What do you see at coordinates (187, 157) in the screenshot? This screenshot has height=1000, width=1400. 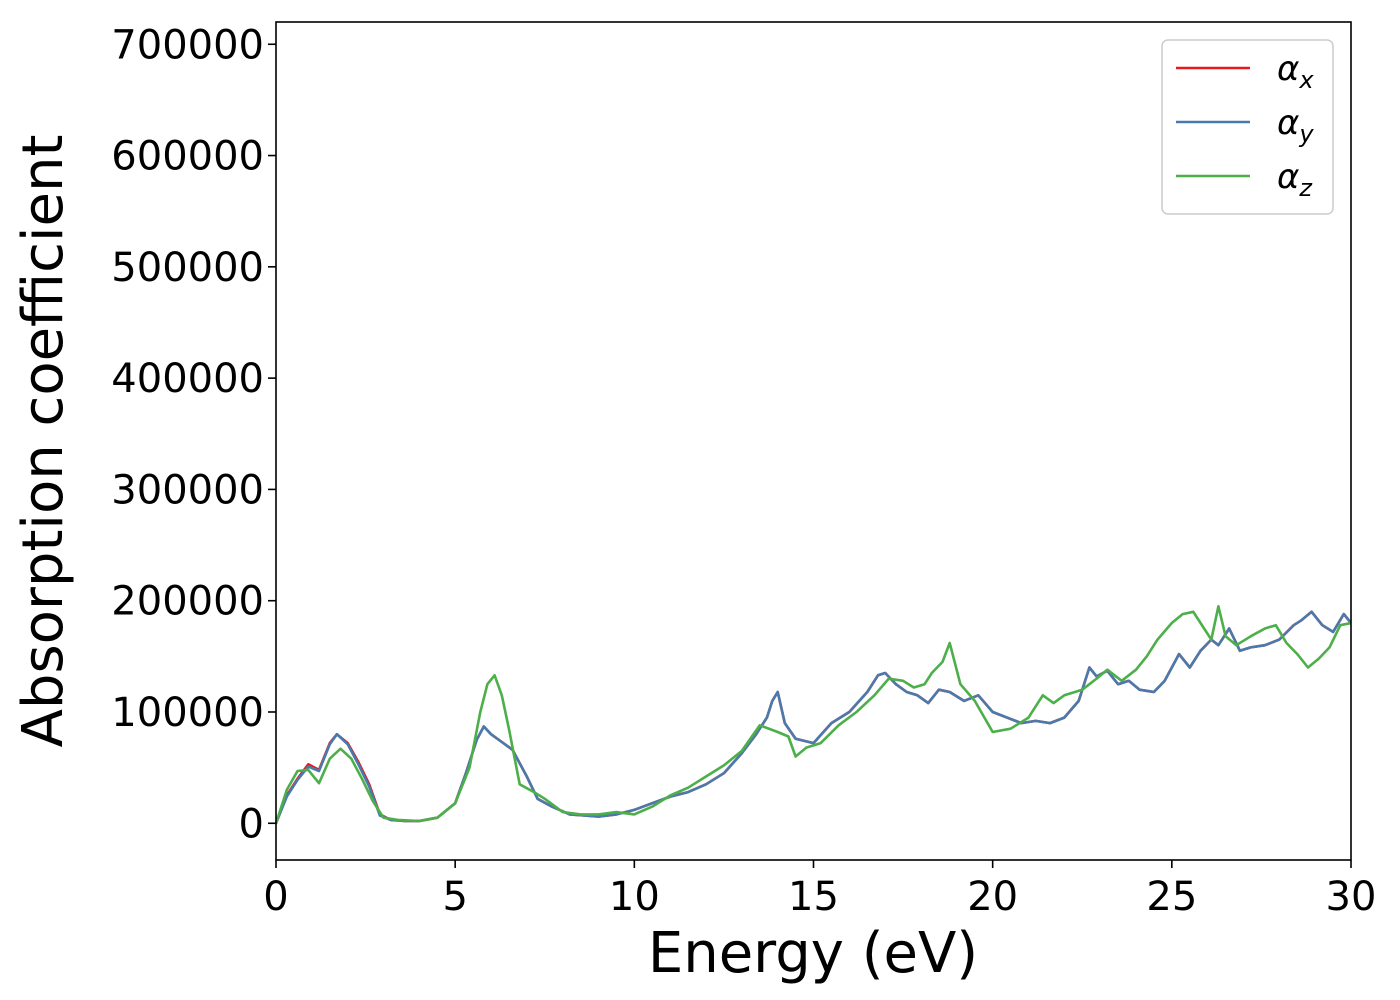 I see `y-tick-label: 600000` at bounding box center [187, 157].